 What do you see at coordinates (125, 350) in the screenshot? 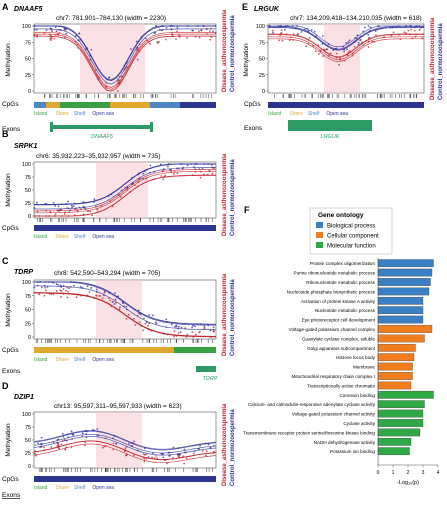
I see `panel-c-cpg-track` at bounding box center [125, 350].